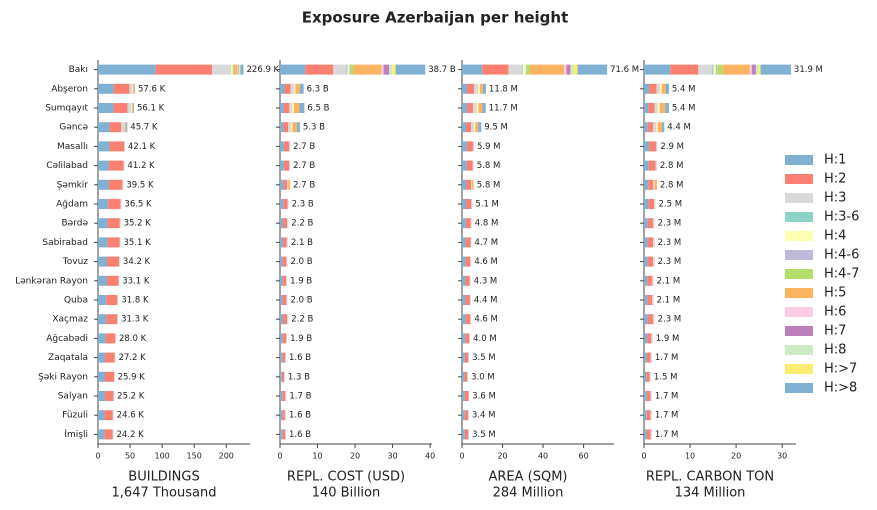 The image size is (877, 510). I want to click on value-label: 41.2 K, so click(141, 166).